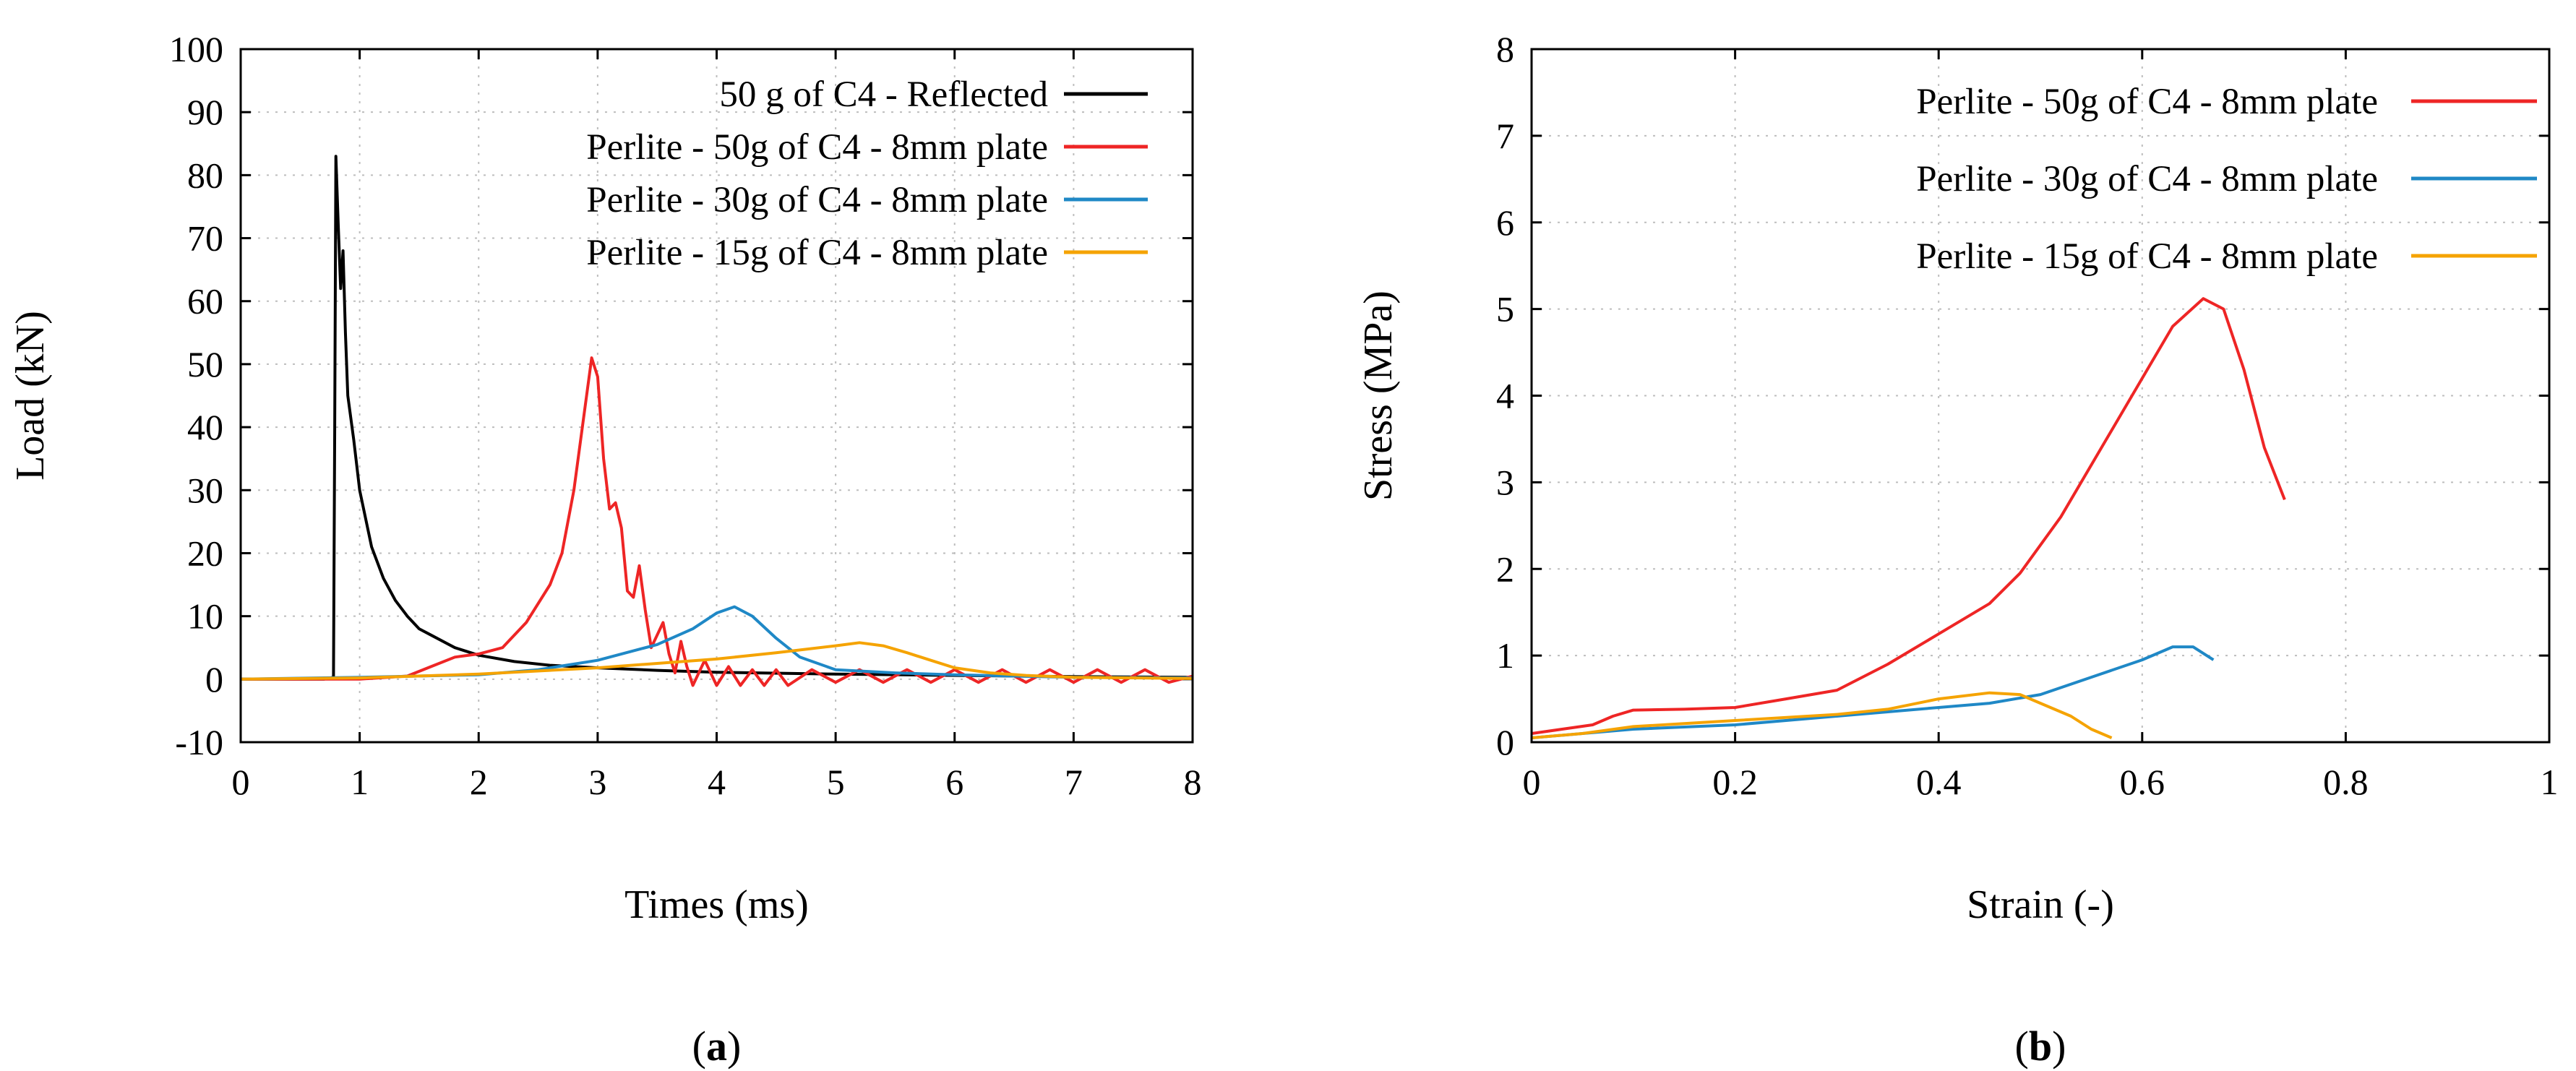  What do you see at coordinates (214, 679) in the screenshot?
I see `panel-a-y-tick-label: 0` at bounding box center [214, 679].